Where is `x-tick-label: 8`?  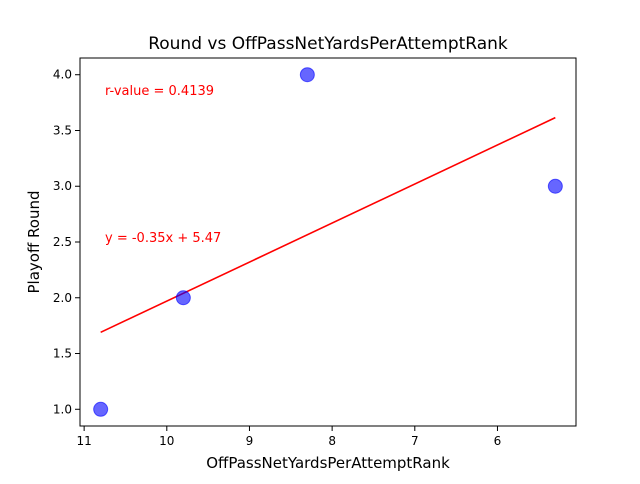
x-tick-label: 8 is located at coordinates (332, 441).